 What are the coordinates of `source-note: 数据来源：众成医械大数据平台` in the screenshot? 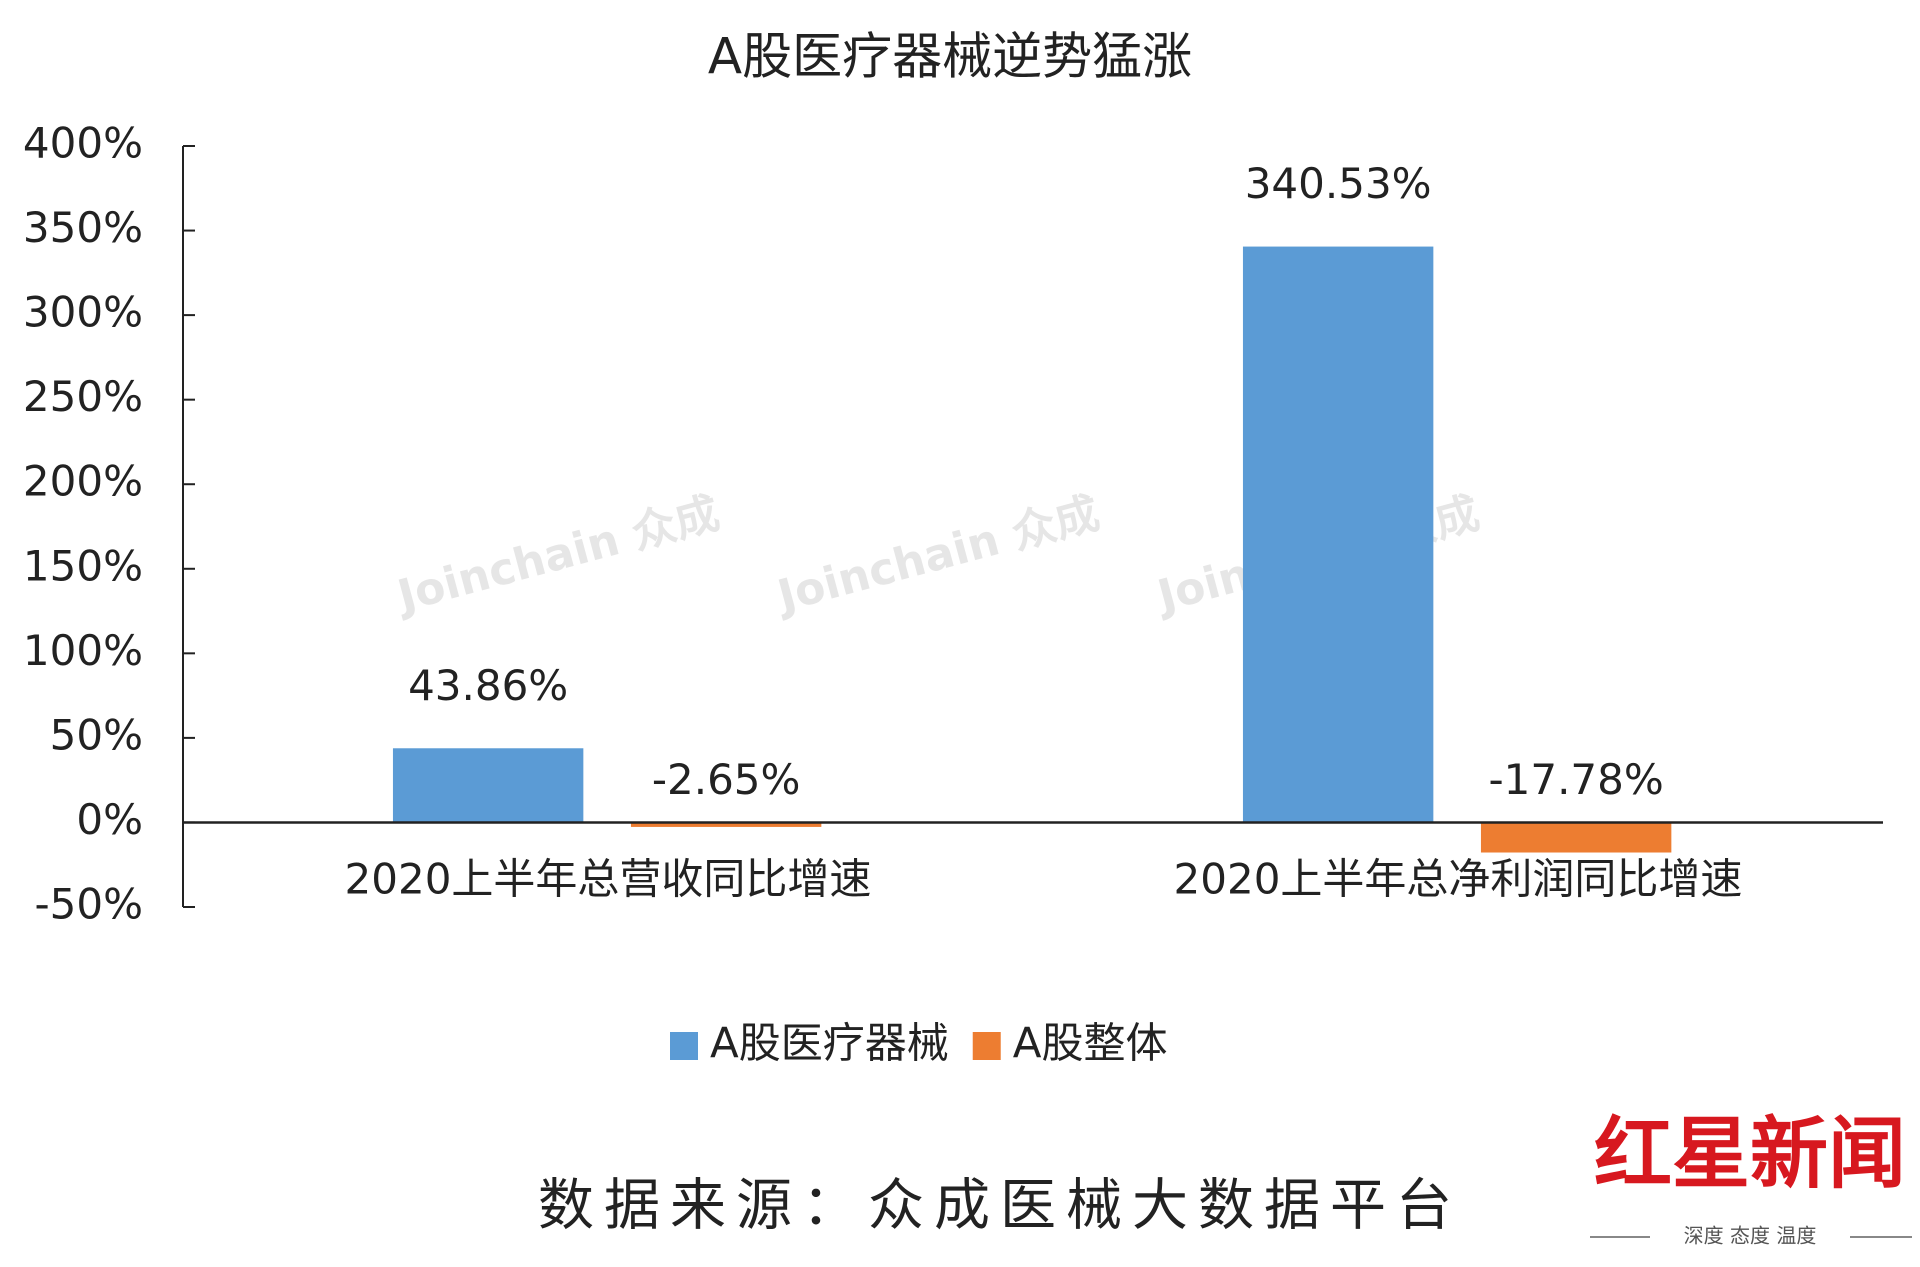 It's located at (1000, 1206).